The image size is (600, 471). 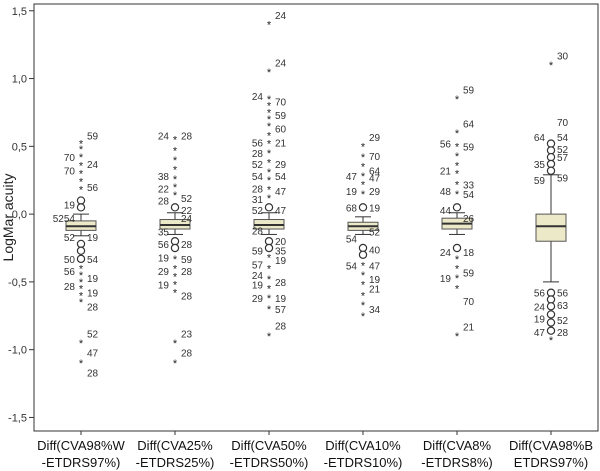 I want to click on x-tick-label: Diff(CVA8%, so click(x=457, y=445).